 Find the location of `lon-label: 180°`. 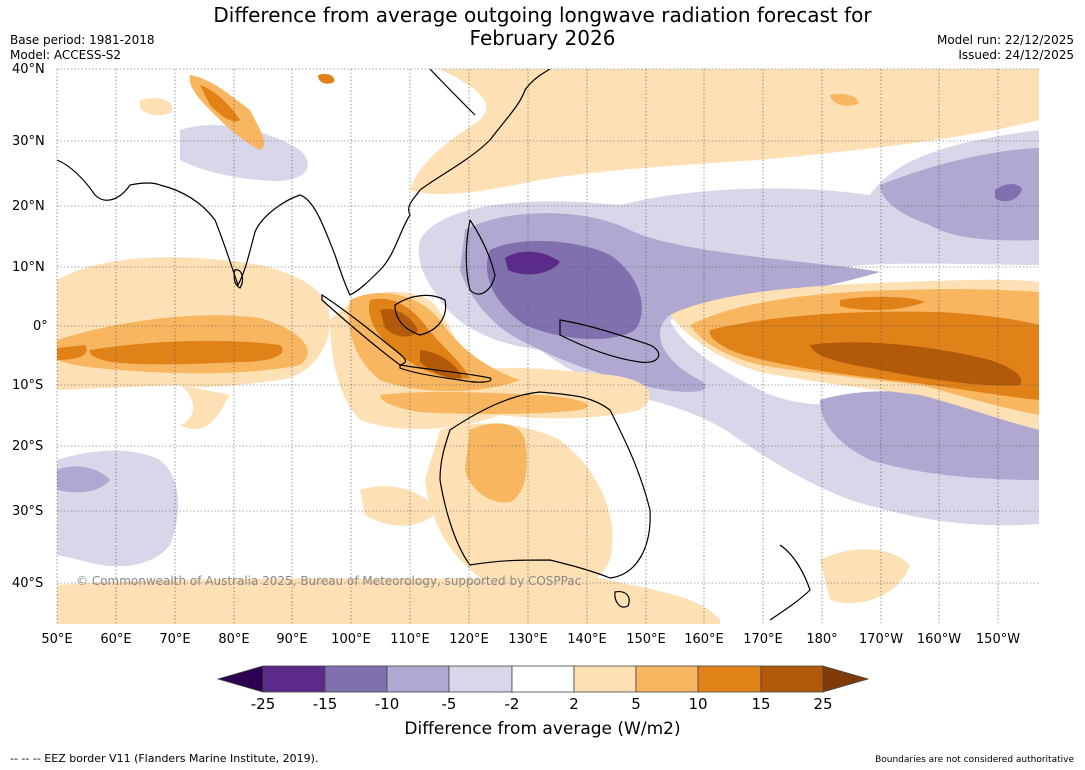

lon-label: 180° is located at coordinates (822, 639).